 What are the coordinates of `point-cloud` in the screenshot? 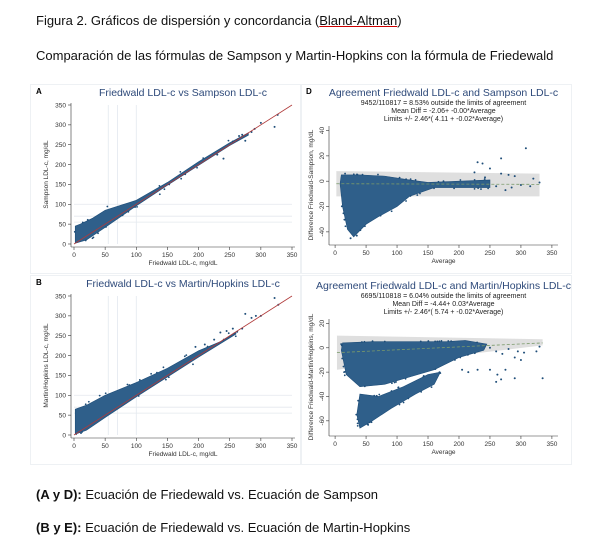 It's located at (414, 364).